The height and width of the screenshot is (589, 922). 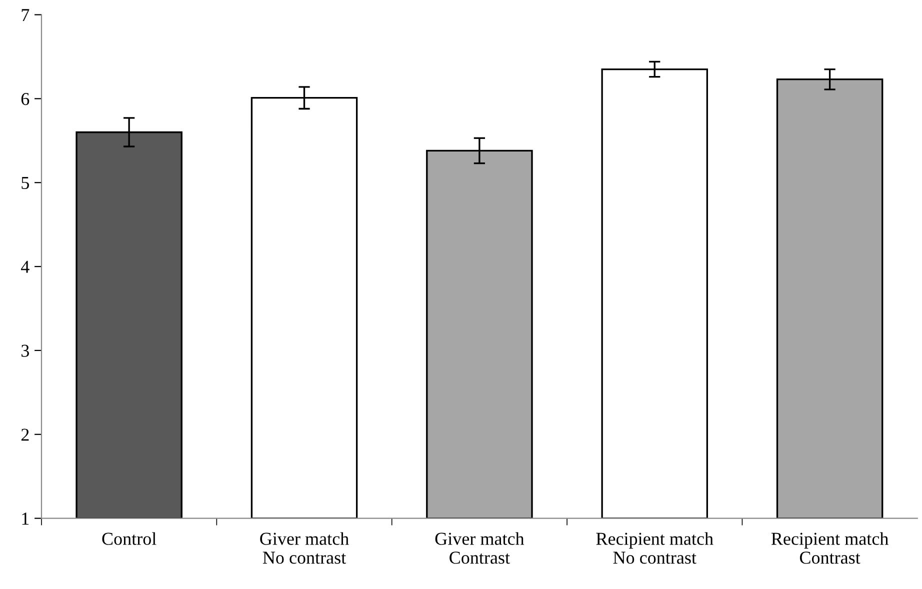 I want to click on y-tick-label: 4, so click(x=25, y=266).